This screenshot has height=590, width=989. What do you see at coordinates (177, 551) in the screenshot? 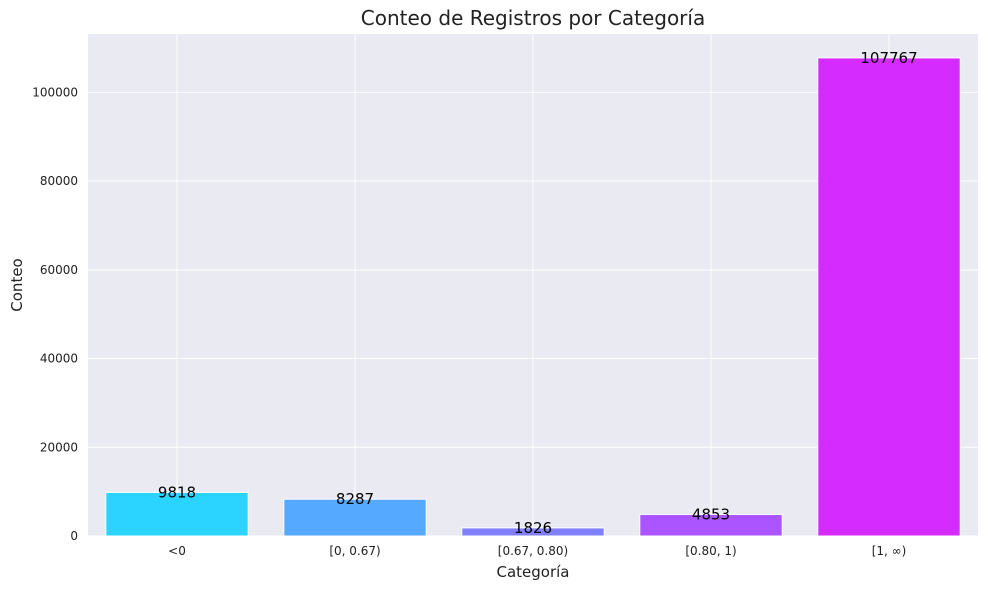
I see `x-tick-label: <0` at bounding box center [177, 551].